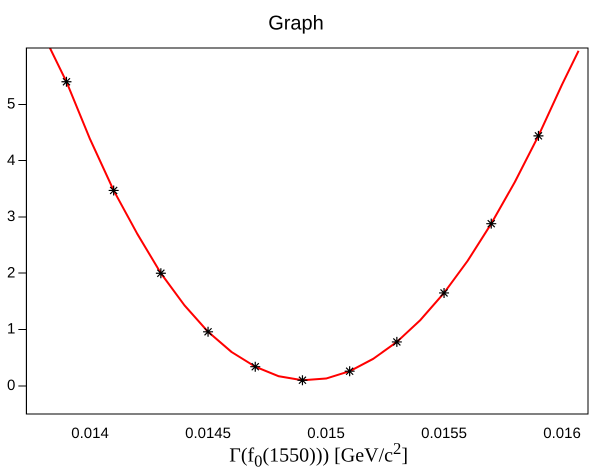 Image resolution: width=598 pixels, height=476 pixels. Describe the element at coordinates (444, 433) in the screenshot. I see `x-tick-label: 0.0155` at that location.